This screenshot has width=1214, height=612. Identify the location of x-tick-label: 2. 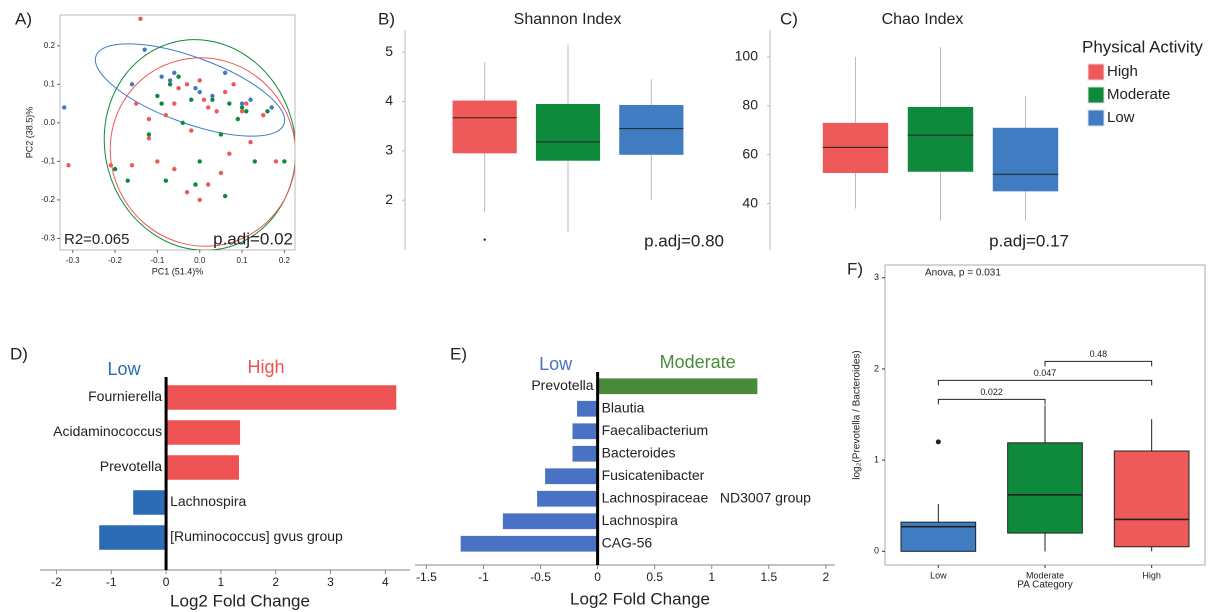
(275, 582).